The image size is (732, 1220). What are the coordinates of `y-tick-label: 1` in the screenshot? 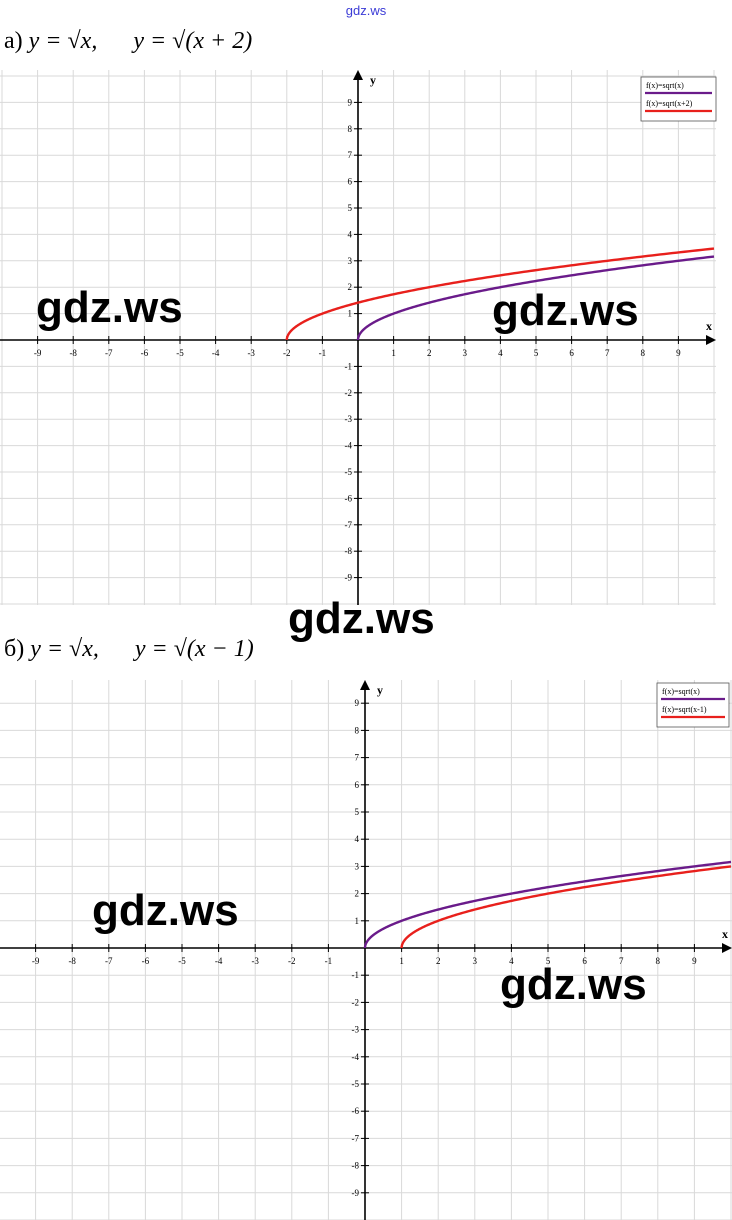 It's located at (350, 314).